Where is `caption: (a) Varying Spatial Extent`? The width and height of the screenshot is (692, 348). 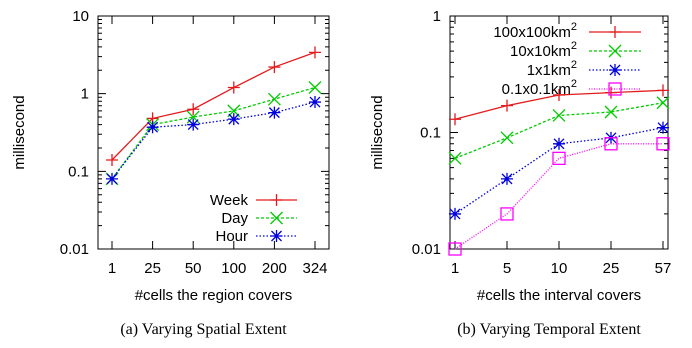 caption: (a) Varying Spatial Extent is located at coordinates (203, 329).